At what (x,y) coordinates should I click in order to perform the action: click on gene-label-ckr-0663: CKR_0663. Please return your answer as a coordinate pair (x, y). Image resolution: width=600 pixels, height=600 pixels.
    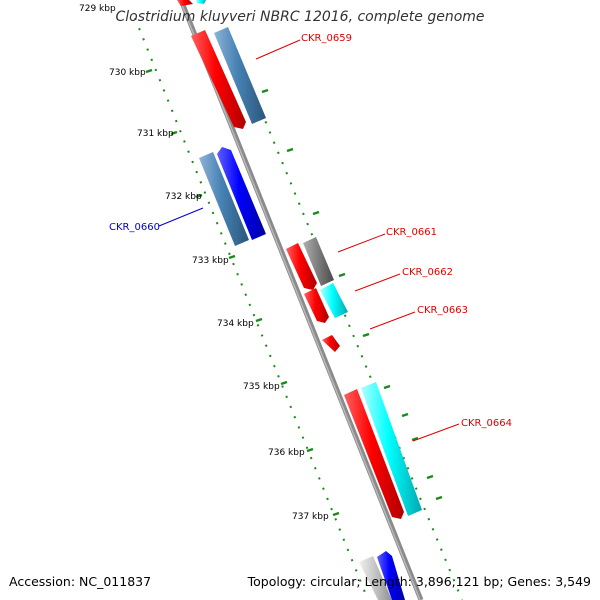
    Looking at the image, I should click on (442, 310).